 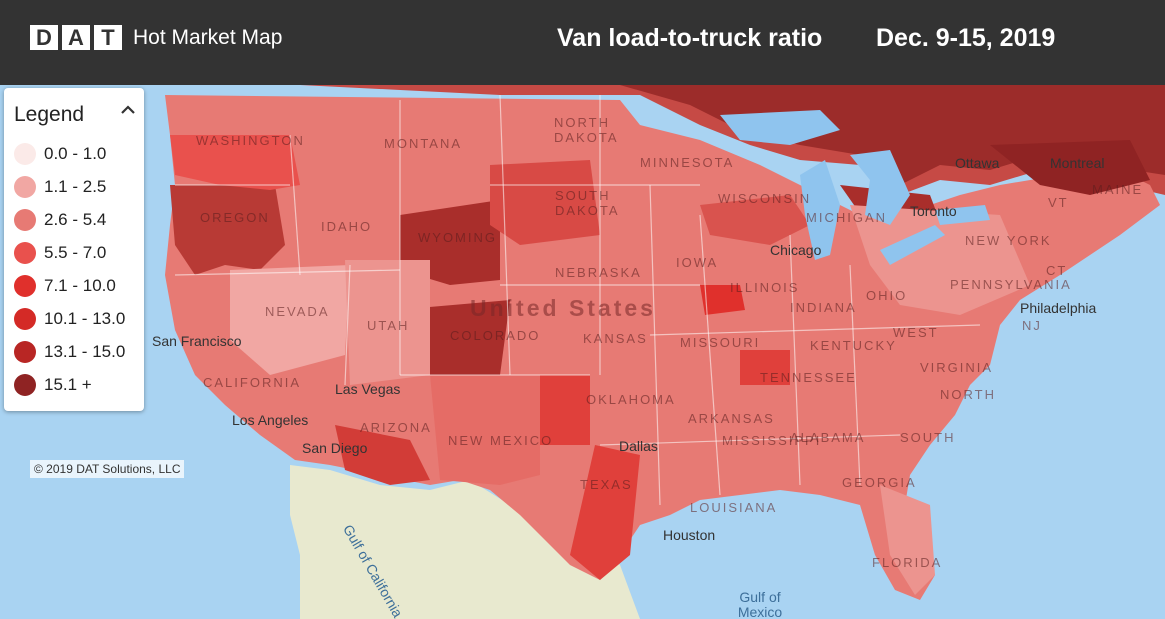 What do you see at coordinates (907, 562) in the screenshot?
I see `state-label: FLORIDA` at bounding box center [907, 562].